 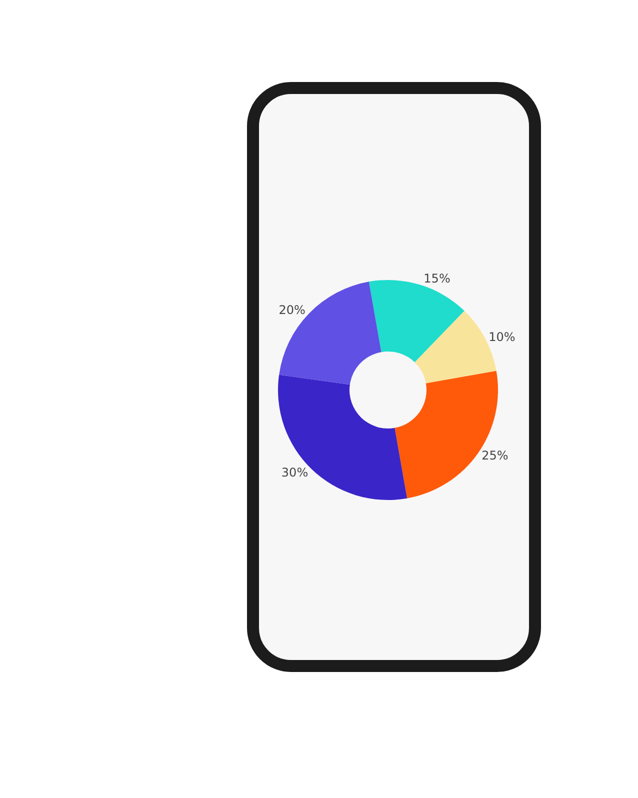 What do you see at coordinates (495, 455) in the screenshot?
I see `data-label: 25%` at bounding box center [495, 455].